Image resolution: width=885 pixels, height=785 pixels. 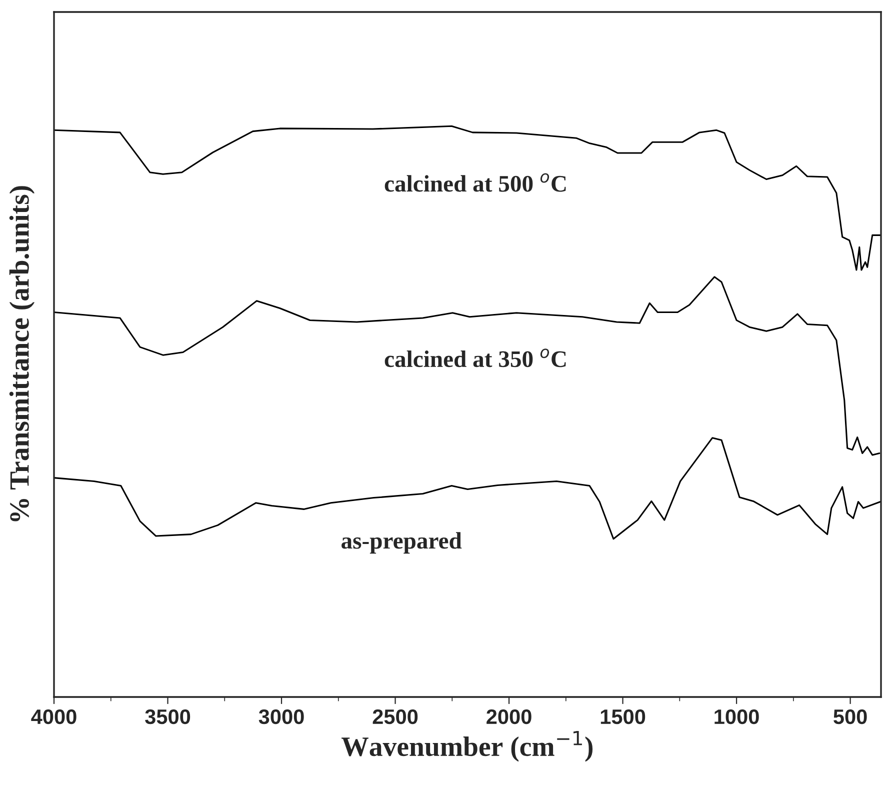 I want to click on annotation: calcined at 350 $^{o}$C, so click(x=475, y=358).